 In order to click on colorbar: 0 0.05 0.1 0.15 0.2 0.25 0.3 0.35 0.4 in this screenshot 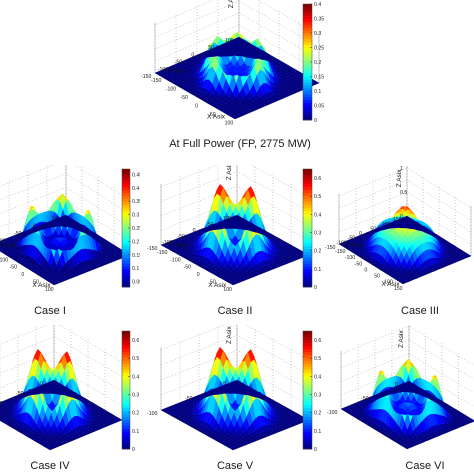, I will do `click(313, 63)`.